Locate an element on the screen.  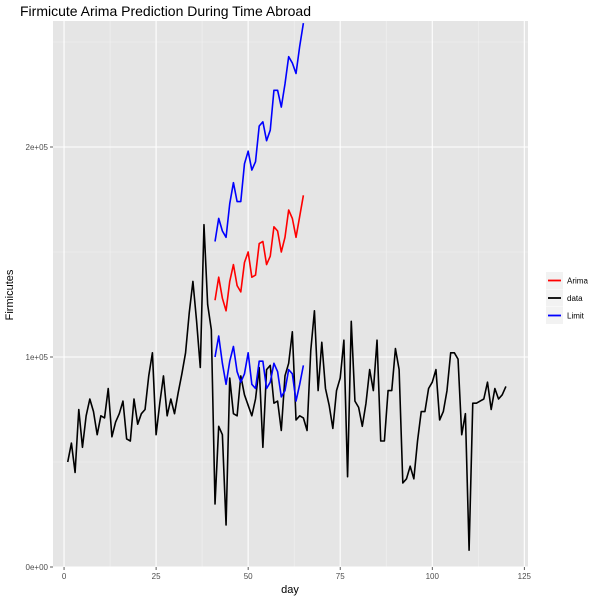
legend-label: data is located at coordinates (575, 298).